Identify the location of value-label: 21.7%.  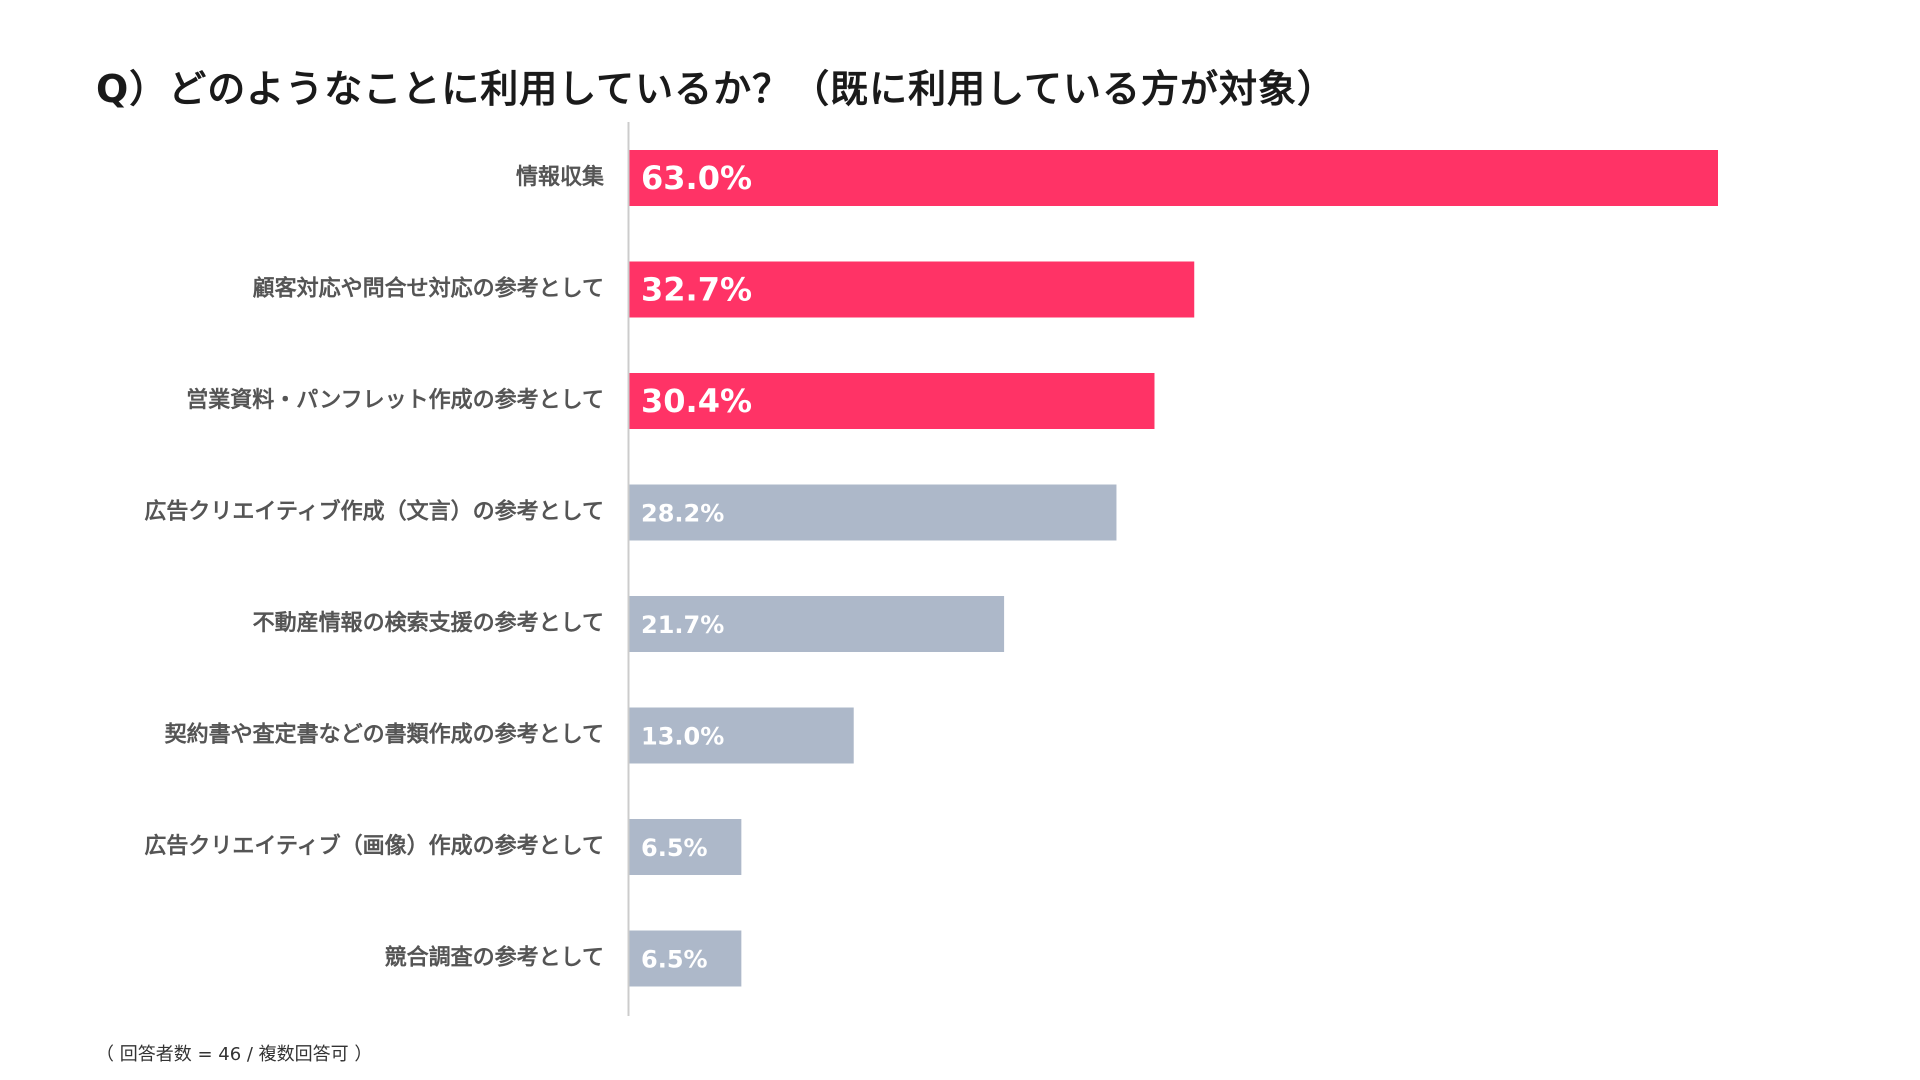
(682, 625).